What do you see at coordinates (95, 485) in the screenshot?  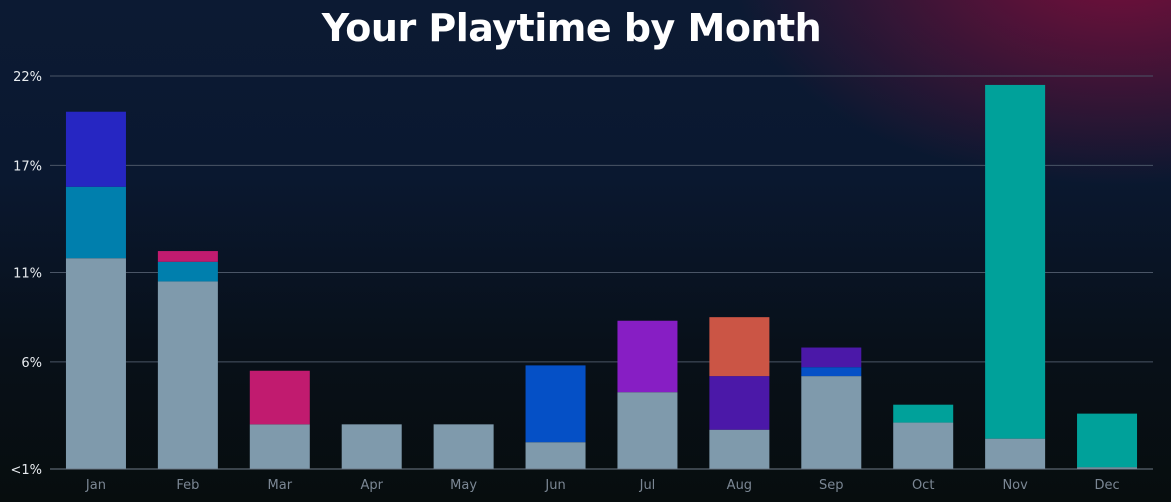 I see `x-tick-label: Jan` at bounding box center [95, 485].